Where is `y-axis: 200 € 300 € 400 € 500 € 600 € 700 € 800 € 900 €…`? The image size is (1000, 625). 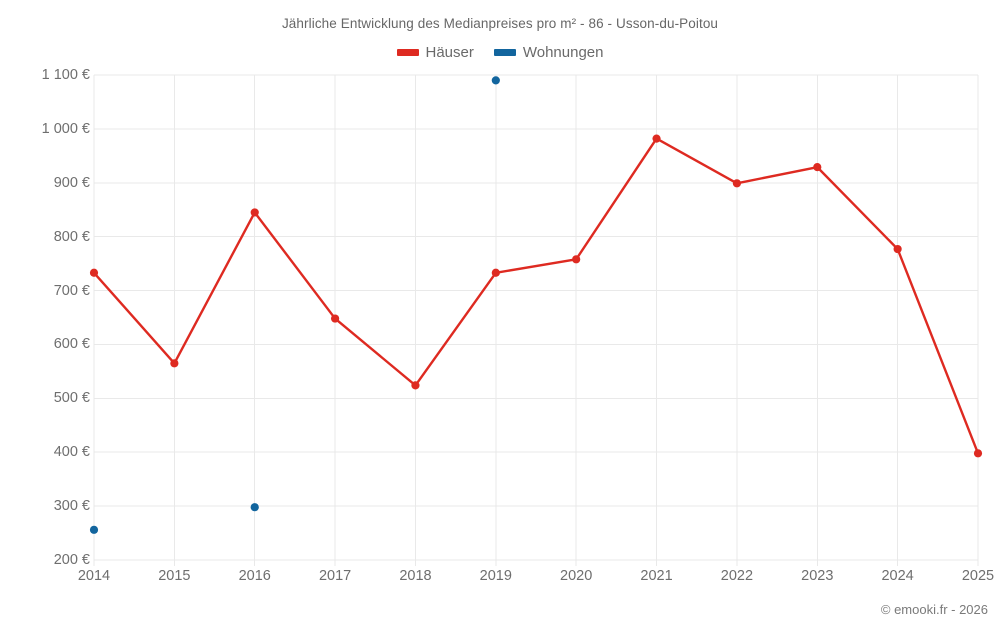 y-axis: 200 € 300 € 400 € 500 € 600 € 700 € 800 € 900 €… is located at coordinates (49, 312).